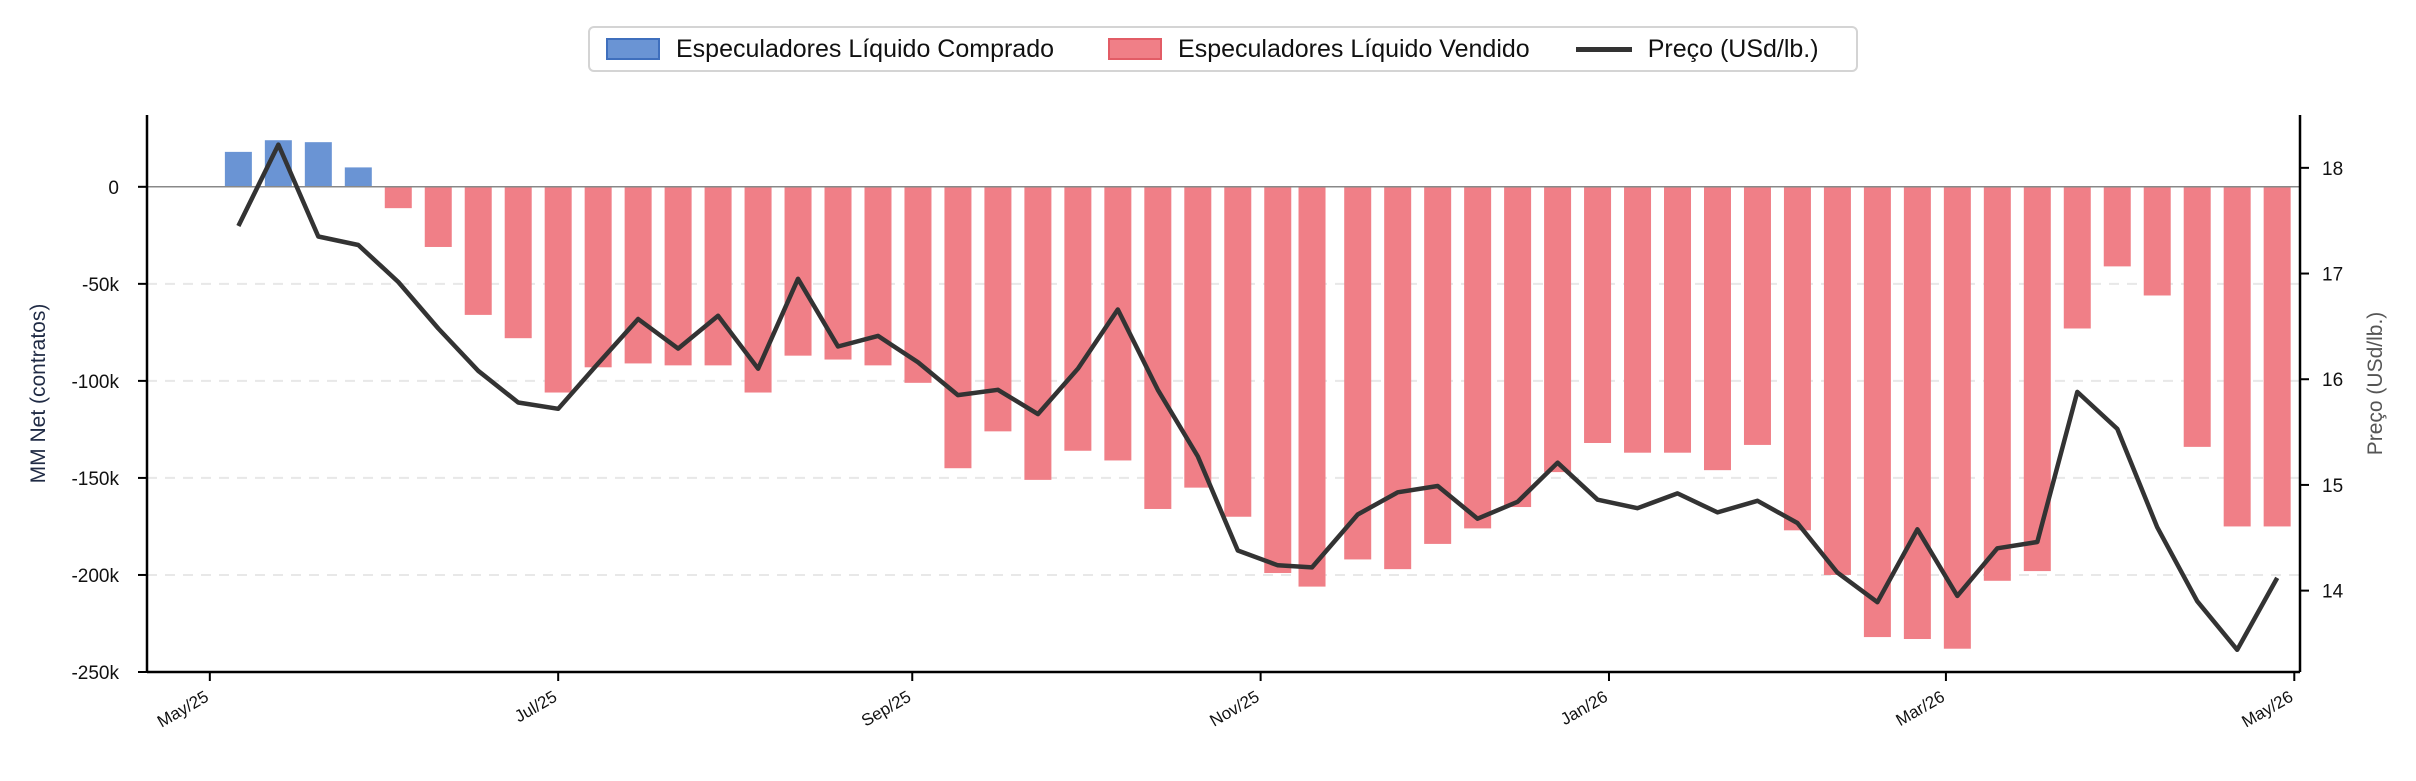 This screenshot has height=781, width=2416. Describe the element at coordinates (95, 382) in the screenshot. I see `y-tick-label: -100k` at that location.